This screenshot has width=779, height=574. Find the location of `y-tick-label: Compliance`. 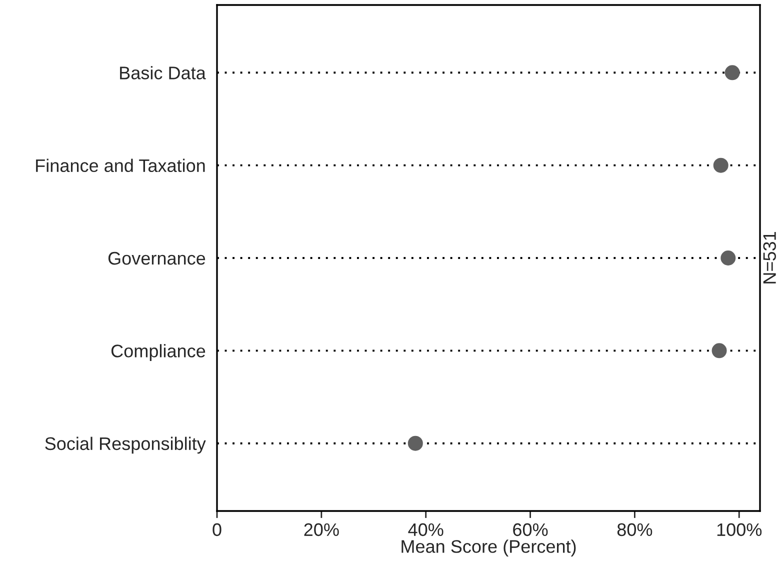

y-tick-label: Compliance is located at coordinates (158, 352).